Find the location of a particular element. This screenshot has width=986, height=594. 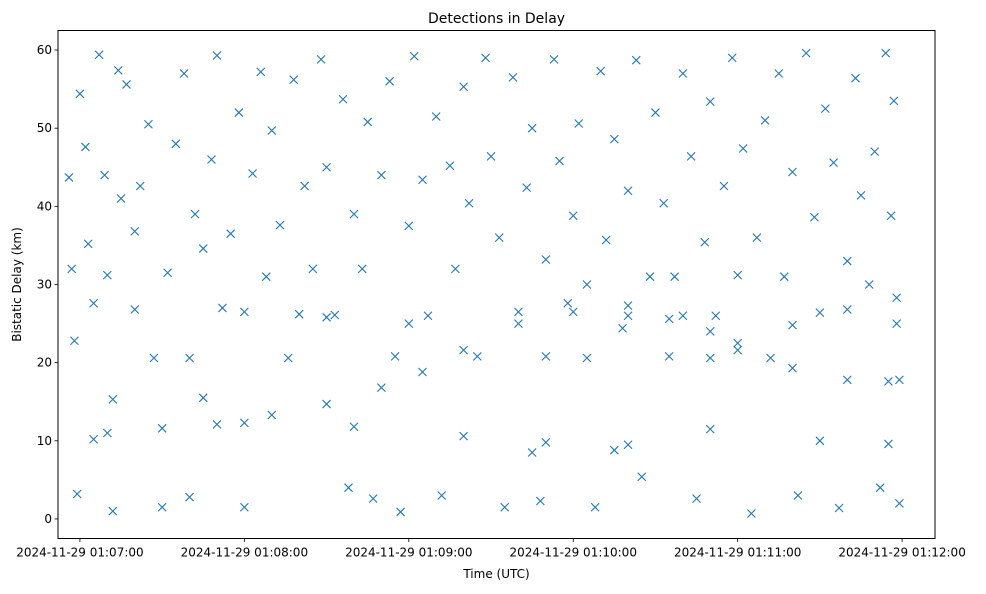

y-axis-label: Bistatic Delay (km) is located at coordinates (17, 284).